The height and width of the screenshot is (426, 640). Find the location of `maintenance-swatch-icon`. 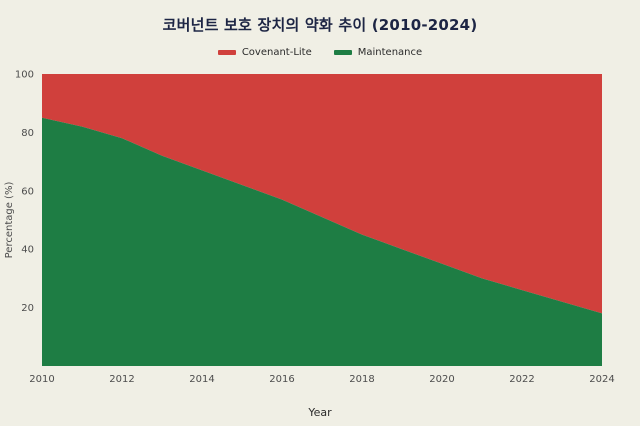

maintenance-swatch-icon is located at coordinates (342, 52).